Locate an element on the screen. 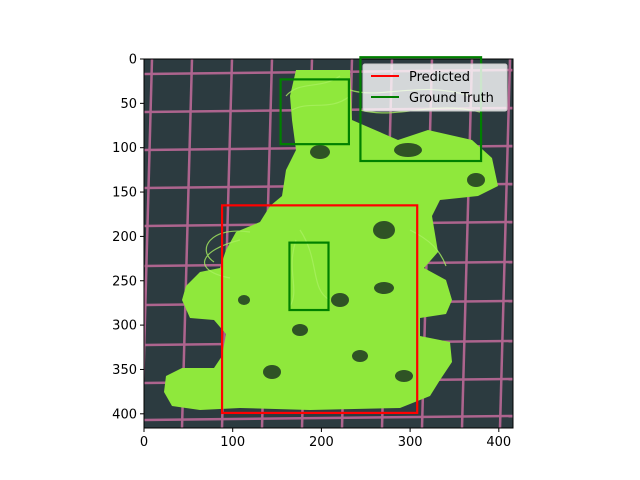 This screenshot has width=640, height=480. x-tick-label: 100 is located at coordinates (232, 442).